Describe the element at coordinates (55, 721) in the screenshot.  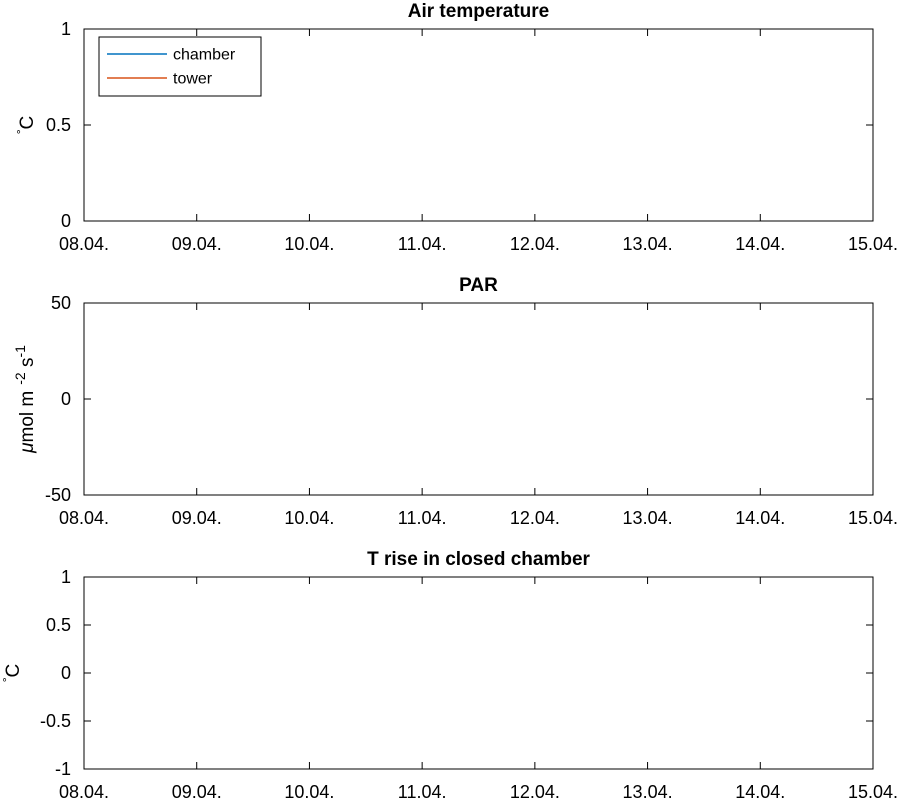
I see `y-tick-label: -0.5` at that location.